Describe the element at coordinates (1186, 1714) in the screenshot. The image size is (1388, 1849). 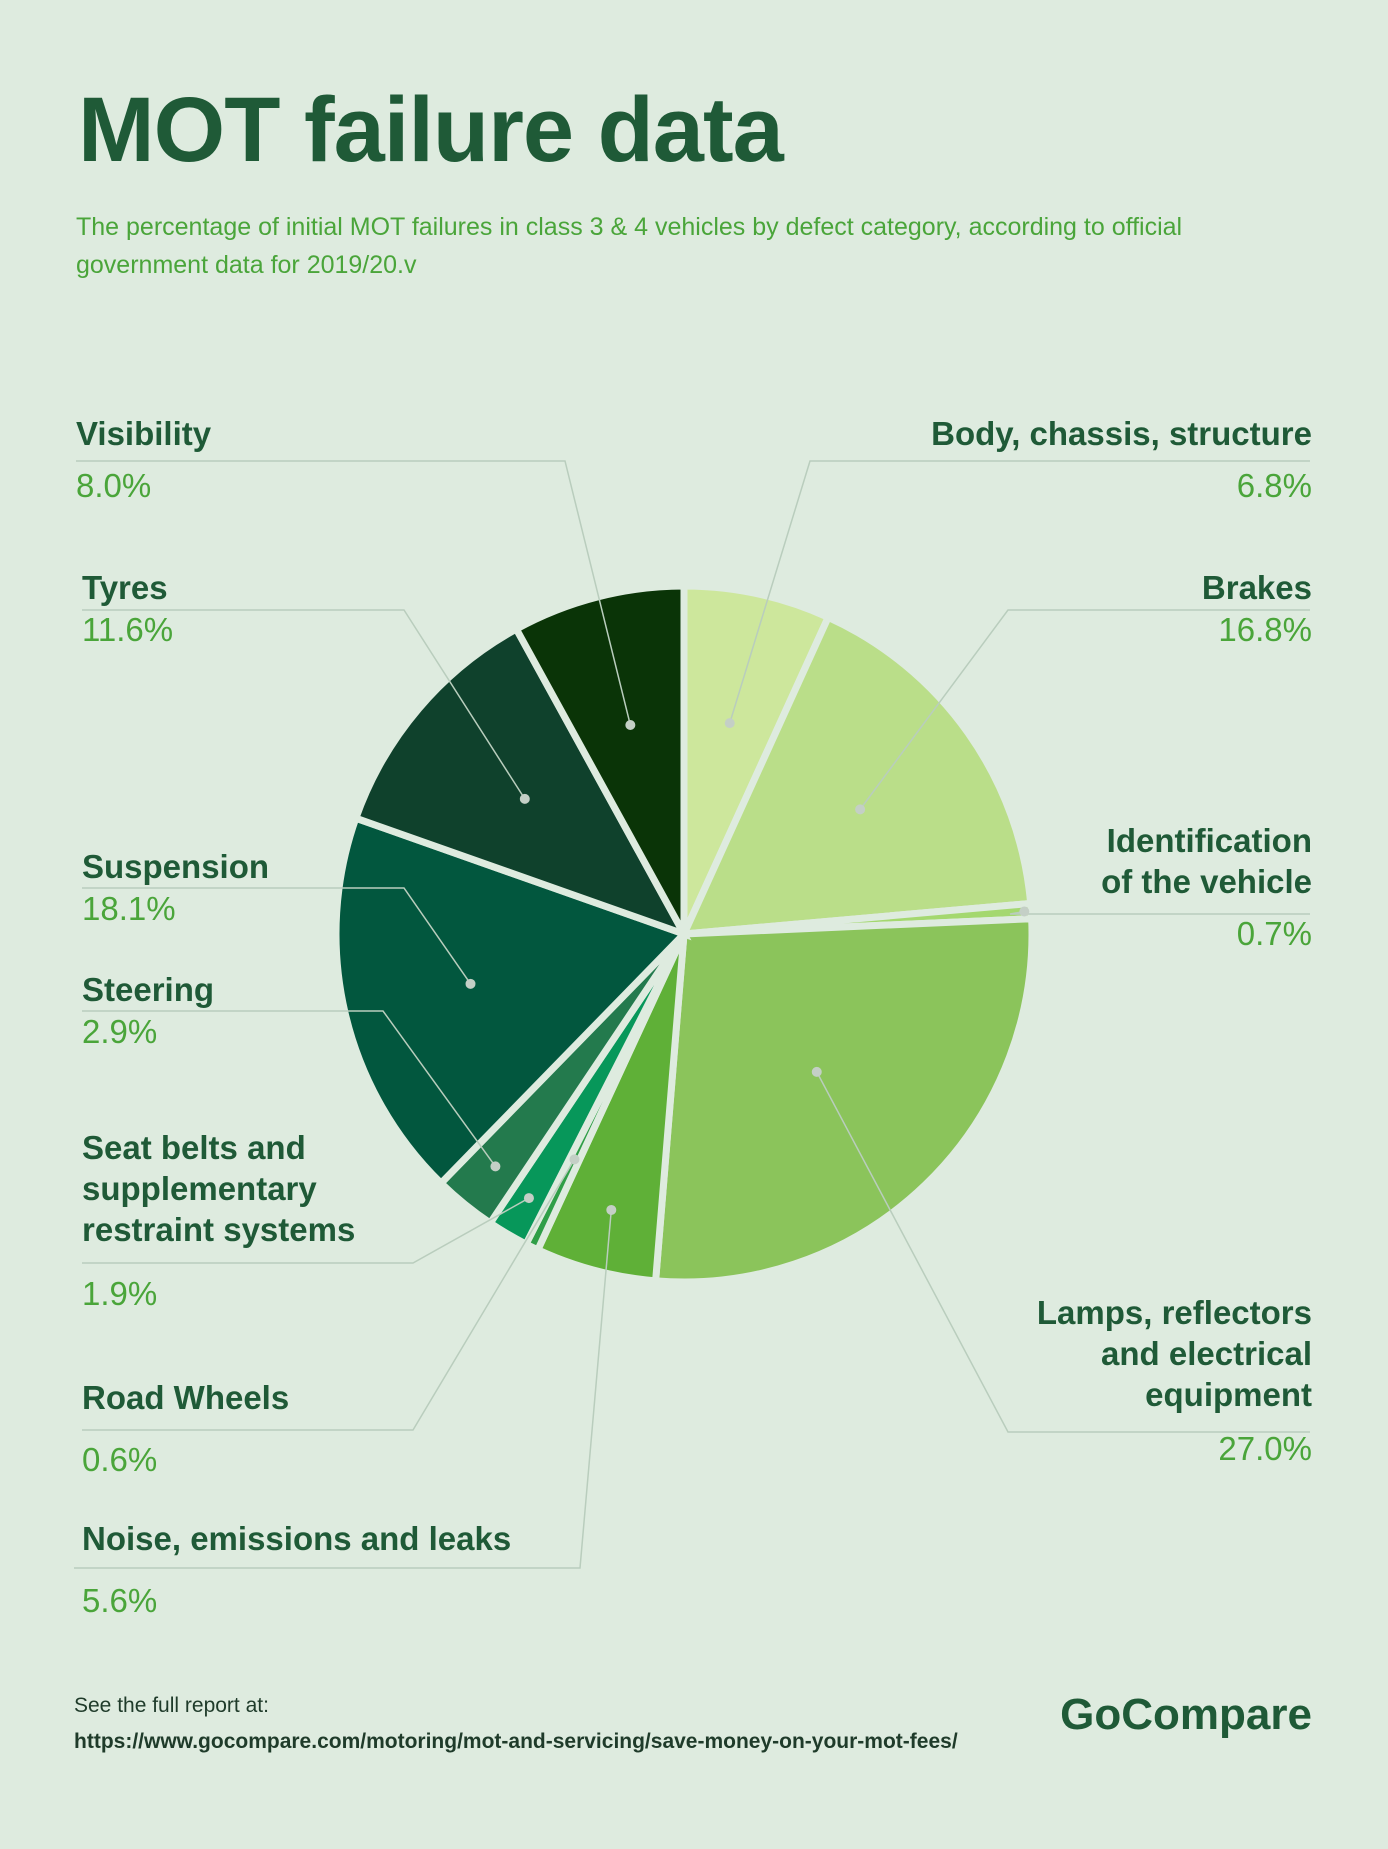
I see `gocompare-logo: GoCompare` at that location.